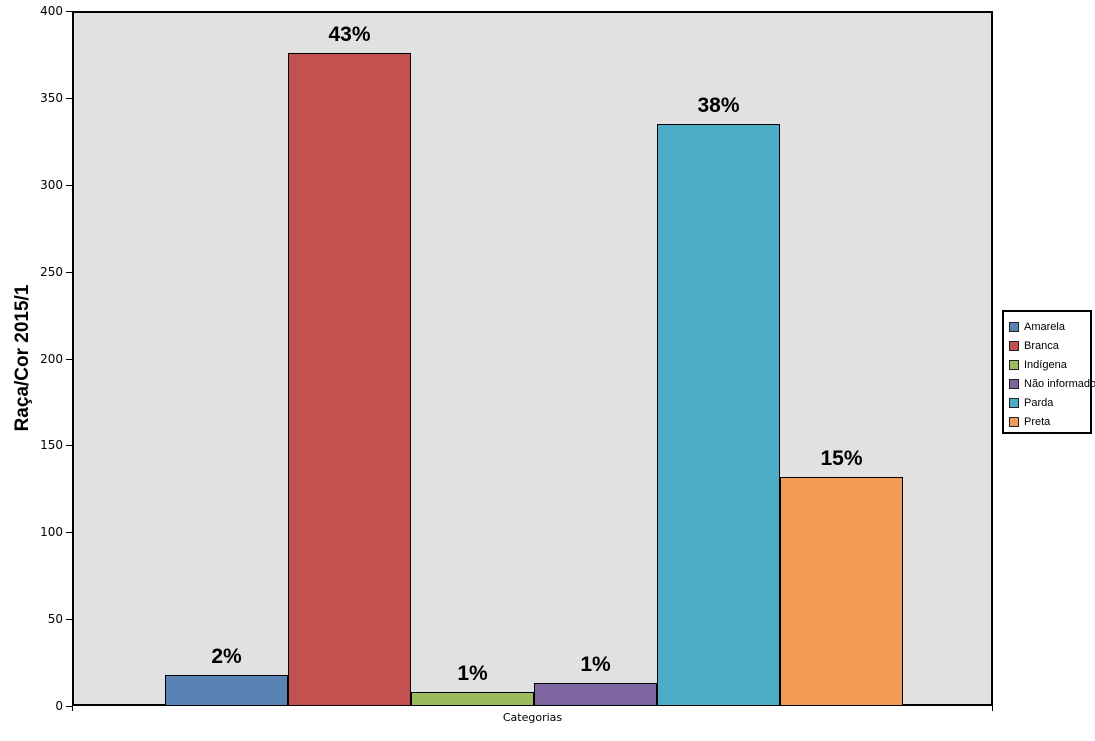 This screenshot has height=741, width=1095. I want to click on legend-item-parda: Parda, so click(1049, 402).